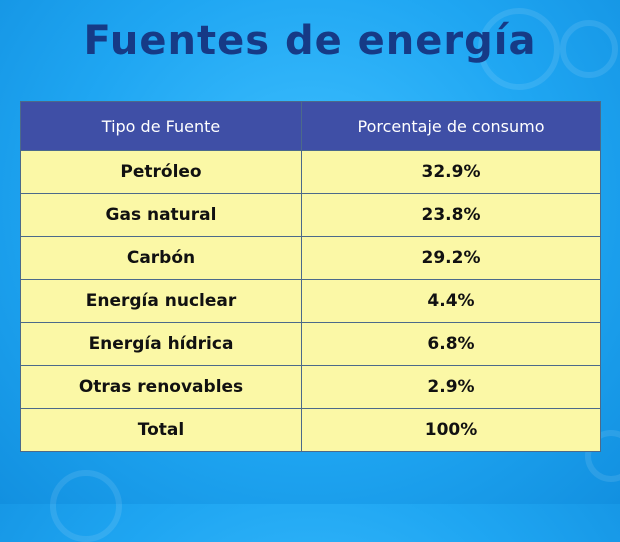  Describe the element at coordinates (161, 126) in the screenshot. I see `column-header-source-type: Tipo de Fuente` at that location.